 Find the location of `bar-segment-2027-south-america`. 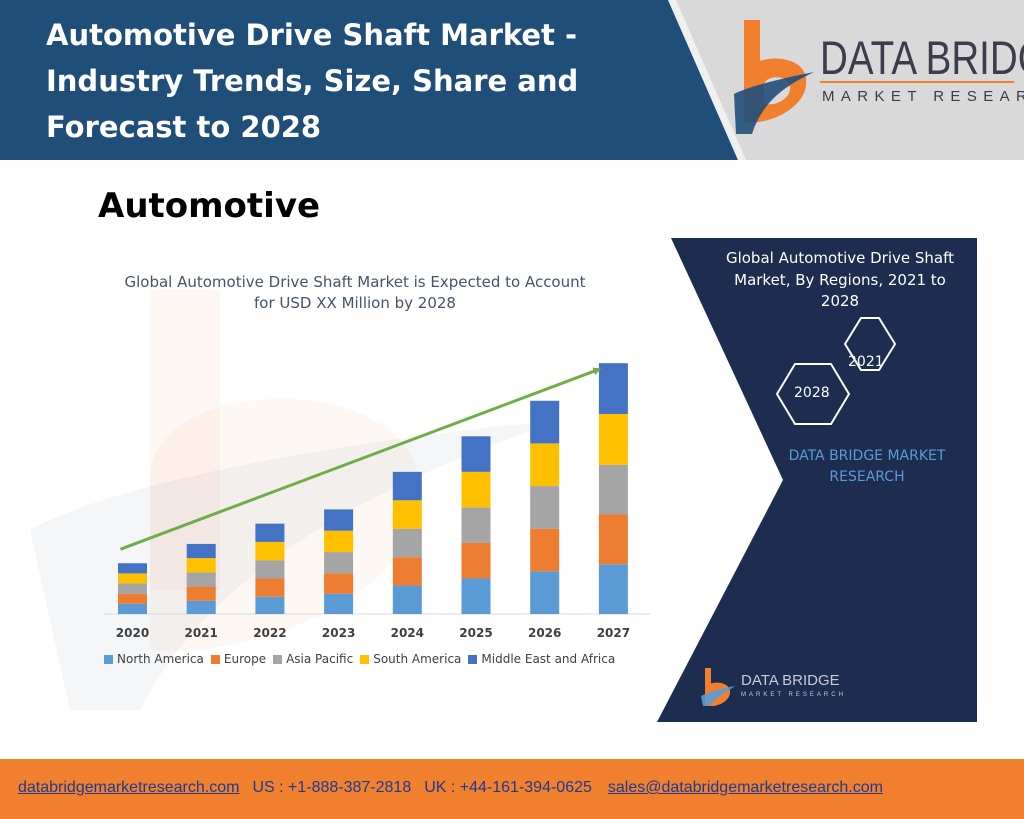

bar-segment-2027-south-america is located at coordinates (613, 439).